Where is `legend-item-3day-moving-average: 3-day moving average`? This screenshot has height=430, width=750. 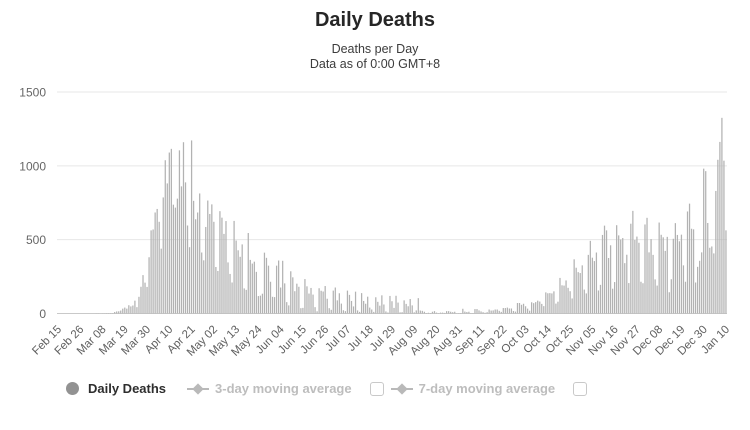 legend-item-3day-moving-average: 3-day moving average is located at coordinates (269, 388).